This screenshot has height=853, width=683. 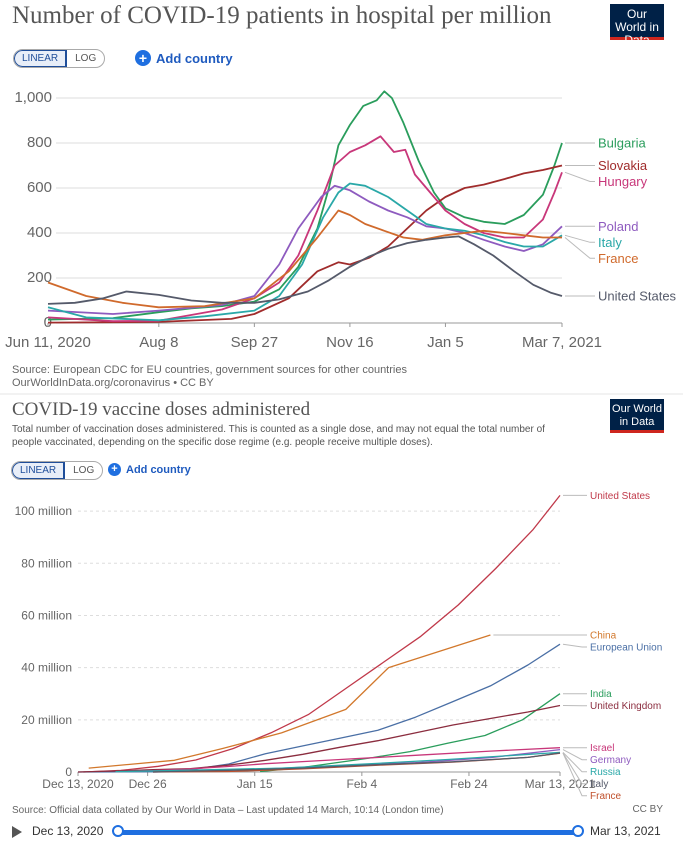 I want to click on x-tick-label: Mar 7, 2021, so click(x=562, y=342).